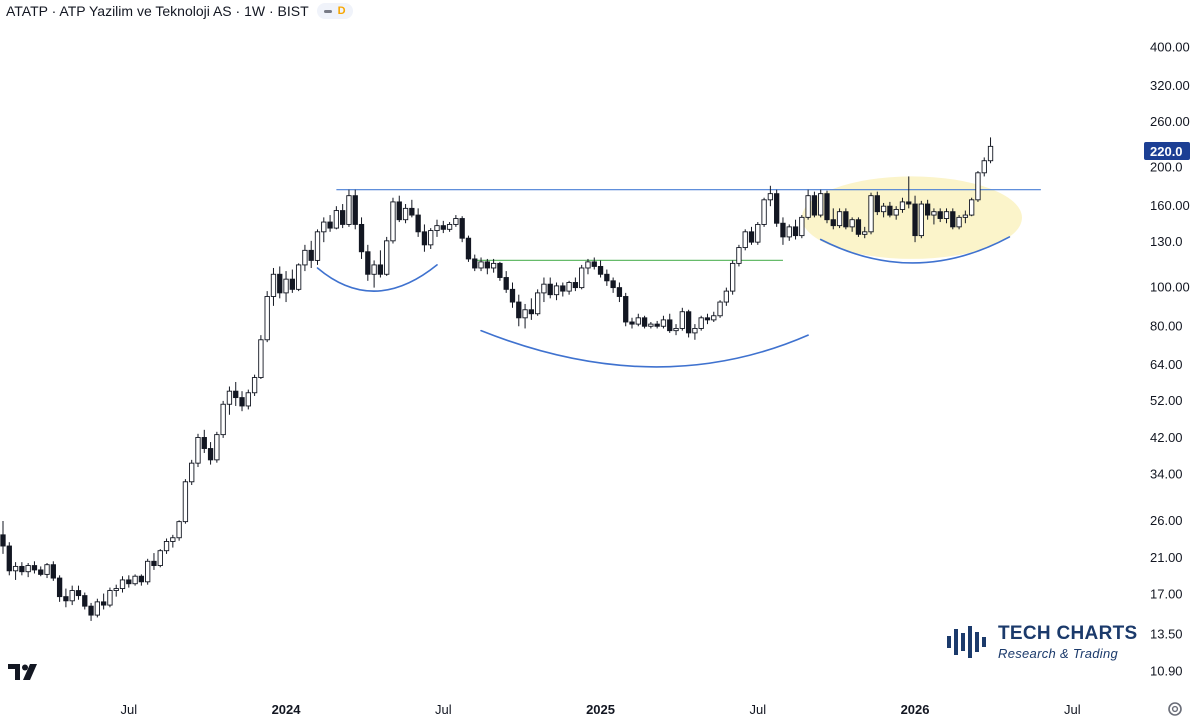 Image resolution: width=1200 pixels, height=721 pixels. I want to click on y-tick-label: 80.00, so click(1166, 325).